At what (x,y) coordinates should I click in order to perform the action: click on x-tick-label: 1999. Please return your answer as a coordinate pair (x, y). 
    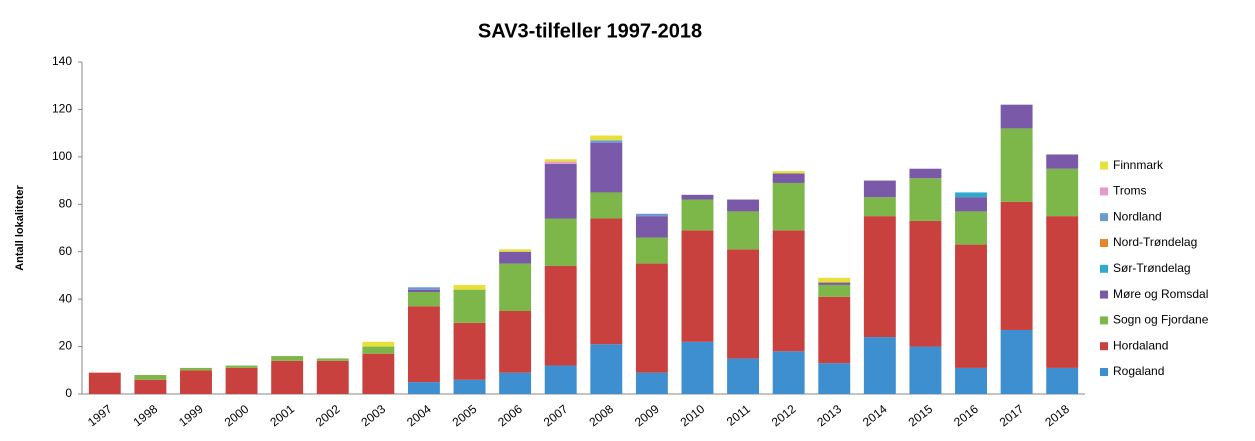
    Looking at the image, I should click on (191, 416).